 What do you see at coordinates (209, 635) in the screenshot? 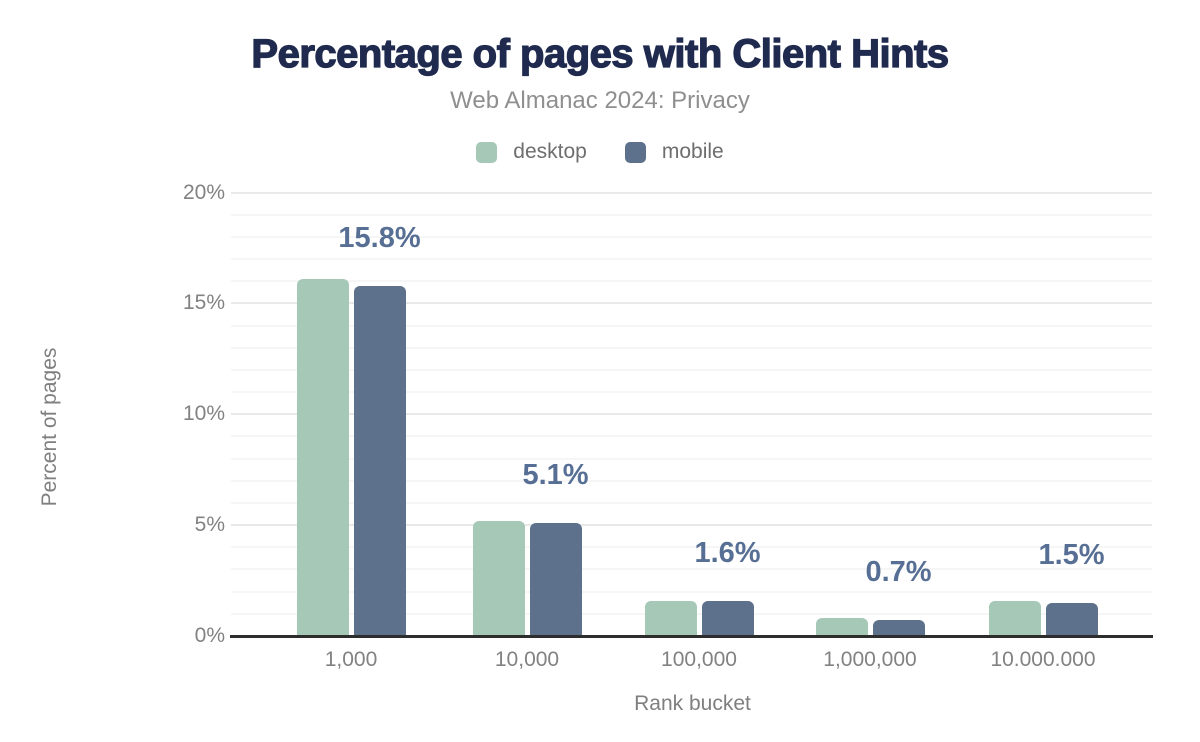
I see `y-tick-label: 0%` at bounding box center [209, 635].